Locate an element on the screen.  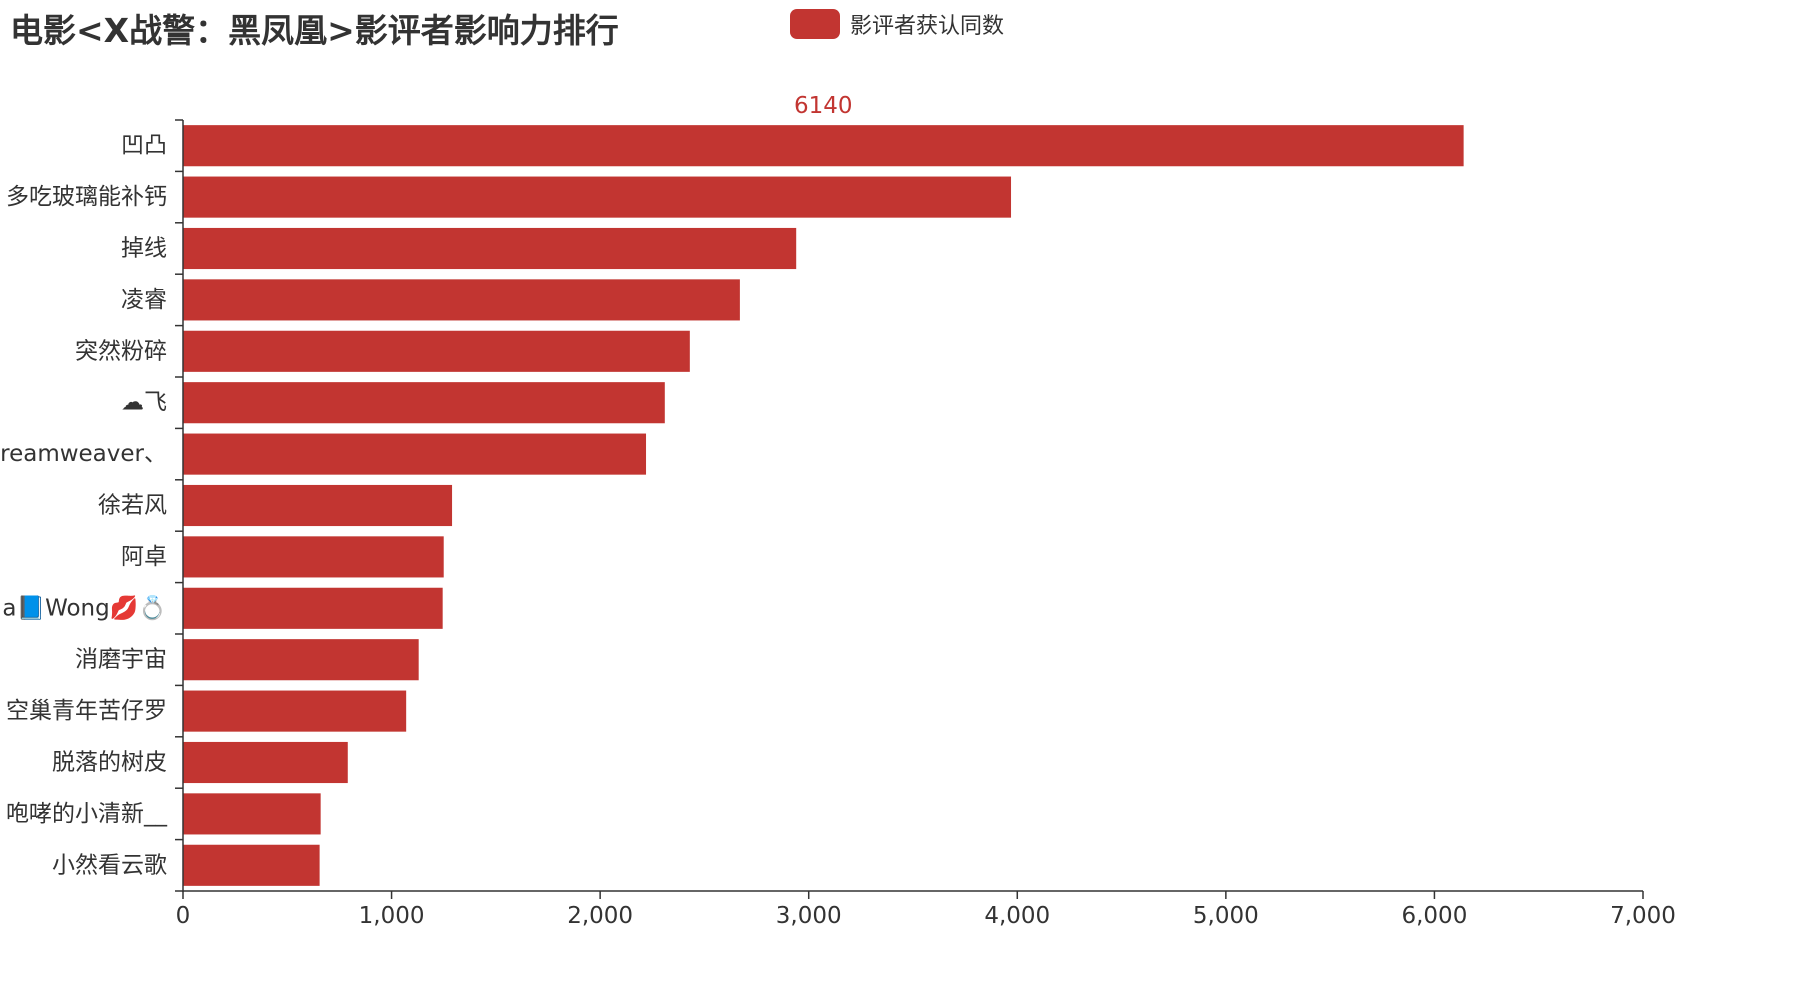
x-tick-label: 1,000 is located at coordinates (392, 916).